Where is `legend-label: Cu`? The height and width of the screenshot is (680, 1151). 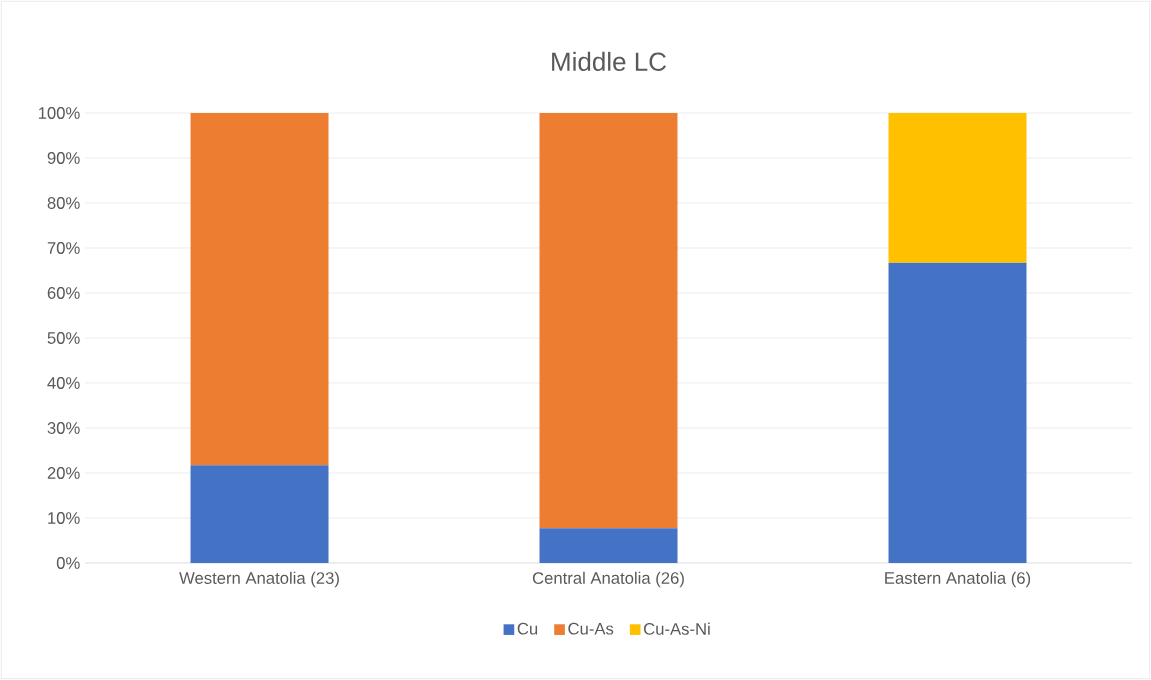 legend-label: Cu is located at coordinates (527, 628).